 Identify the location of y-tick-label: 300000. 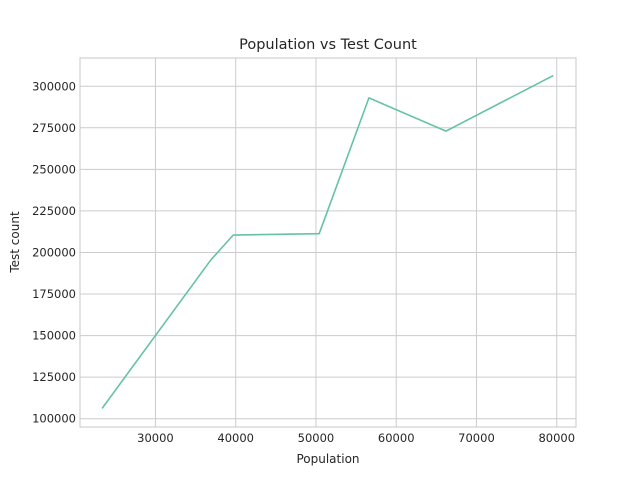
(54, 86).